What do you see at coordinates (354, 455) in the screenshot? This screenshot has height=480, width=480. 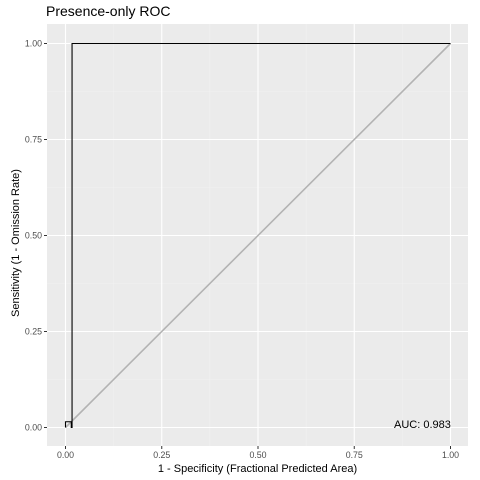 I see `x-tick-label: 0.75` at bounding box center [354, 455].